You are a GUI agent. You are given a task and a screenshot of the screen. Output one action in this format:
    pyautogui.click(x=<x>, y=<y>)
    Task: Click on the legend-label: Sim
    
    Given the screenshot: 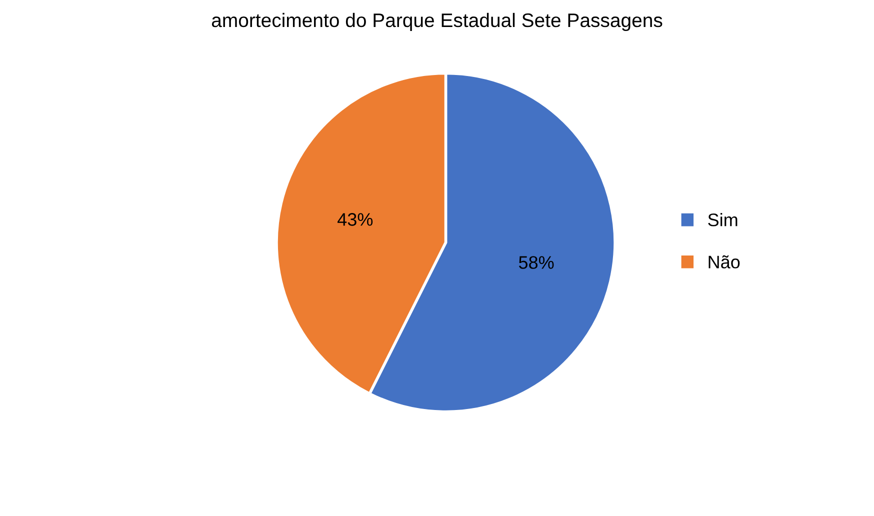 What is the action you would take?
    pyautogui.click(x=723, y=219)
    